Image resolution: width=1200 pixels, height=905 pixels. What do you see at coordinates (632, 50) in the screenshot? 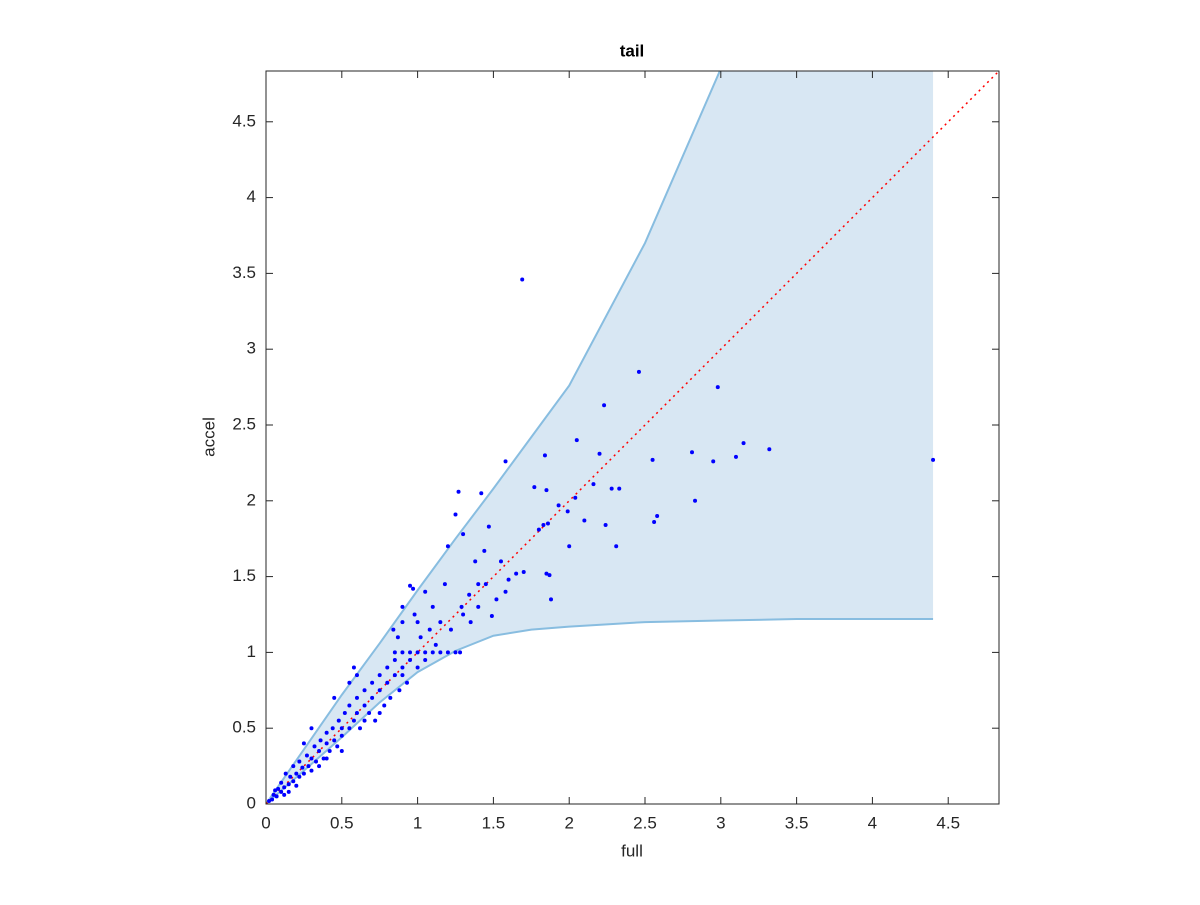
I see `chart-title: tail` at bounding box center [632, 50].